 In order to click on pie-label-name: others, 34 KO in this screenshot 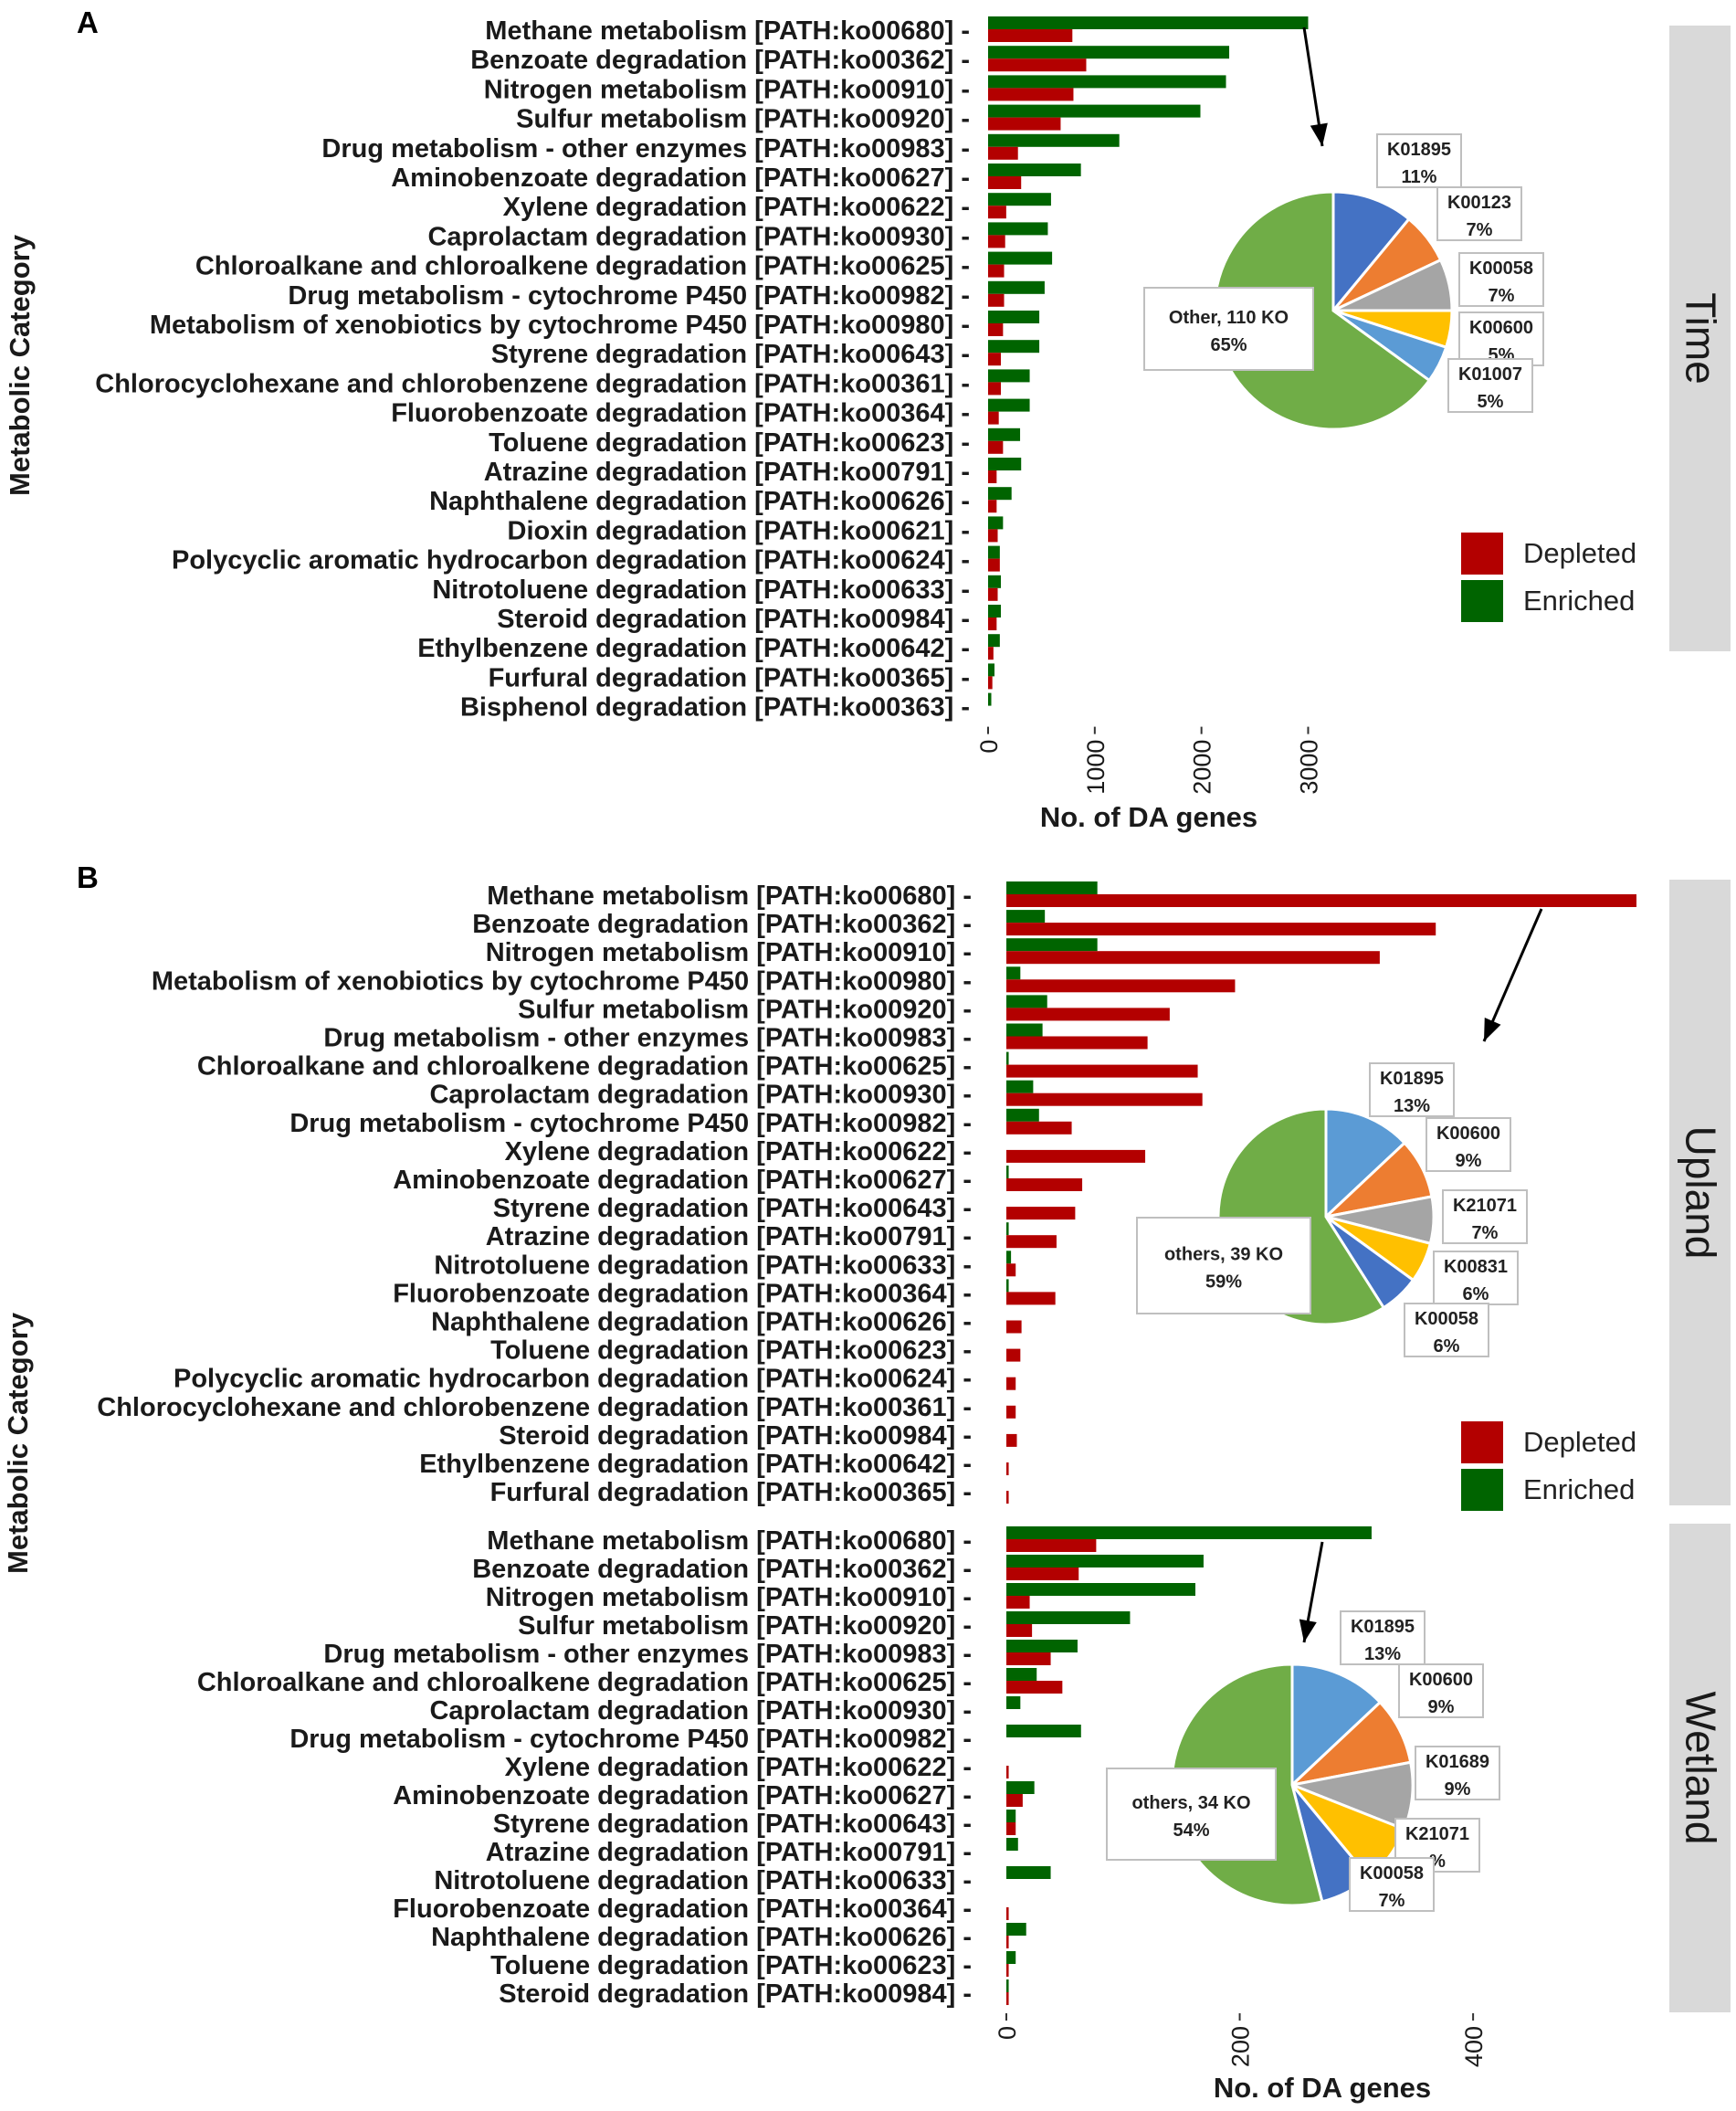, I will do `click(1190, 1803)`.